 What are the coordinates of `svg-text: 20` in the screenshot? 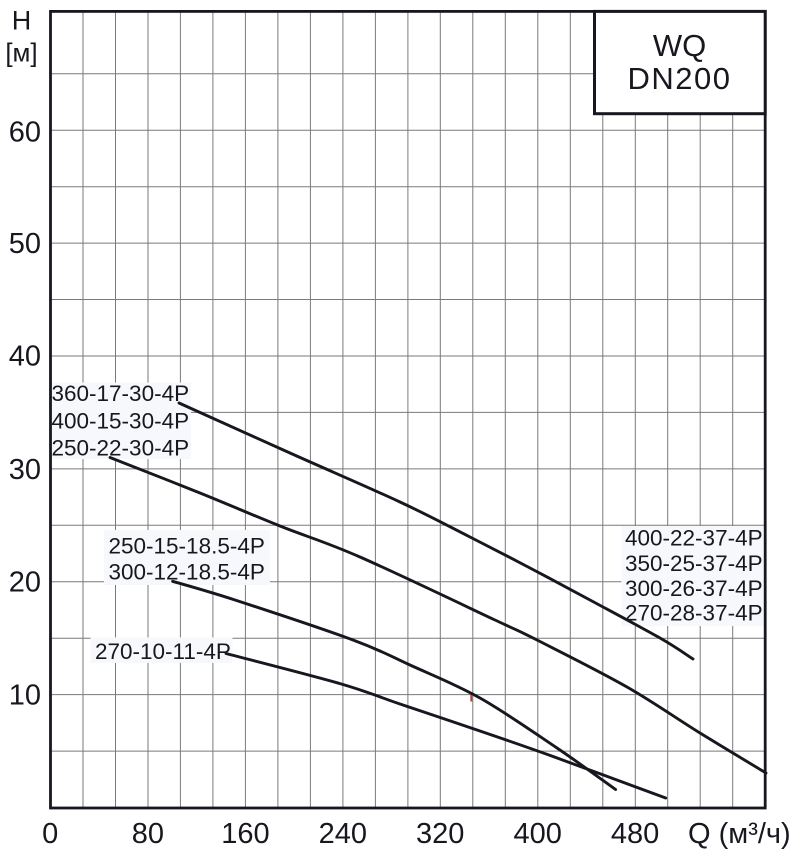 It's located at (25, 583).